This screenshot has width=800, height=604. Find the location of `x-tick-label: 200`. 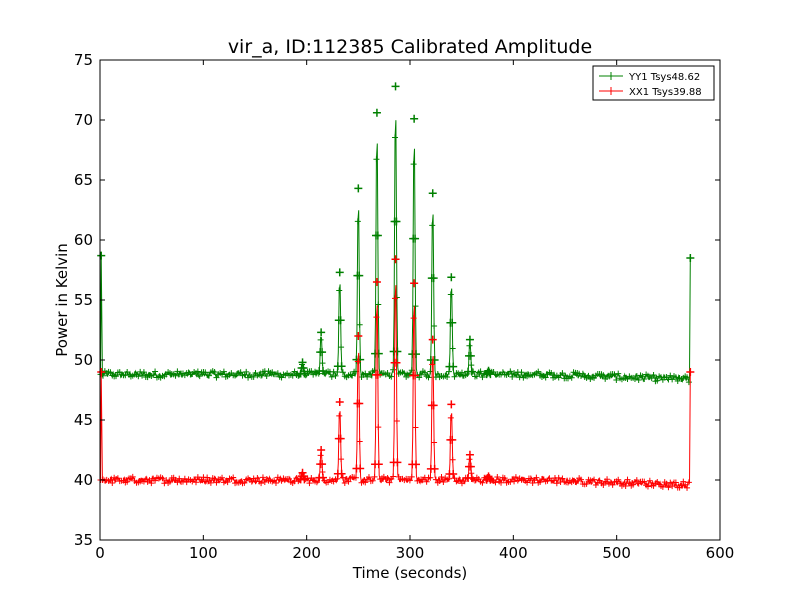

x-tick-label: 200 is located at coordinates (306, 553).